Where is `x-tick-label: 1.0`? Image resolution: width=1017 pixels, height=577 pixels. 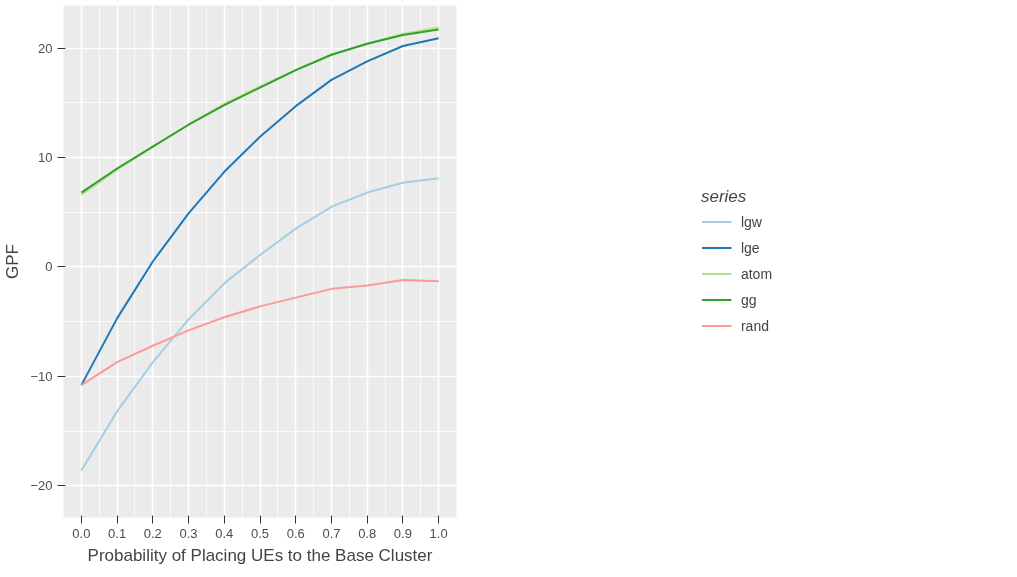
x-tick-label: 1.0 is located at coordinates (438, 533).